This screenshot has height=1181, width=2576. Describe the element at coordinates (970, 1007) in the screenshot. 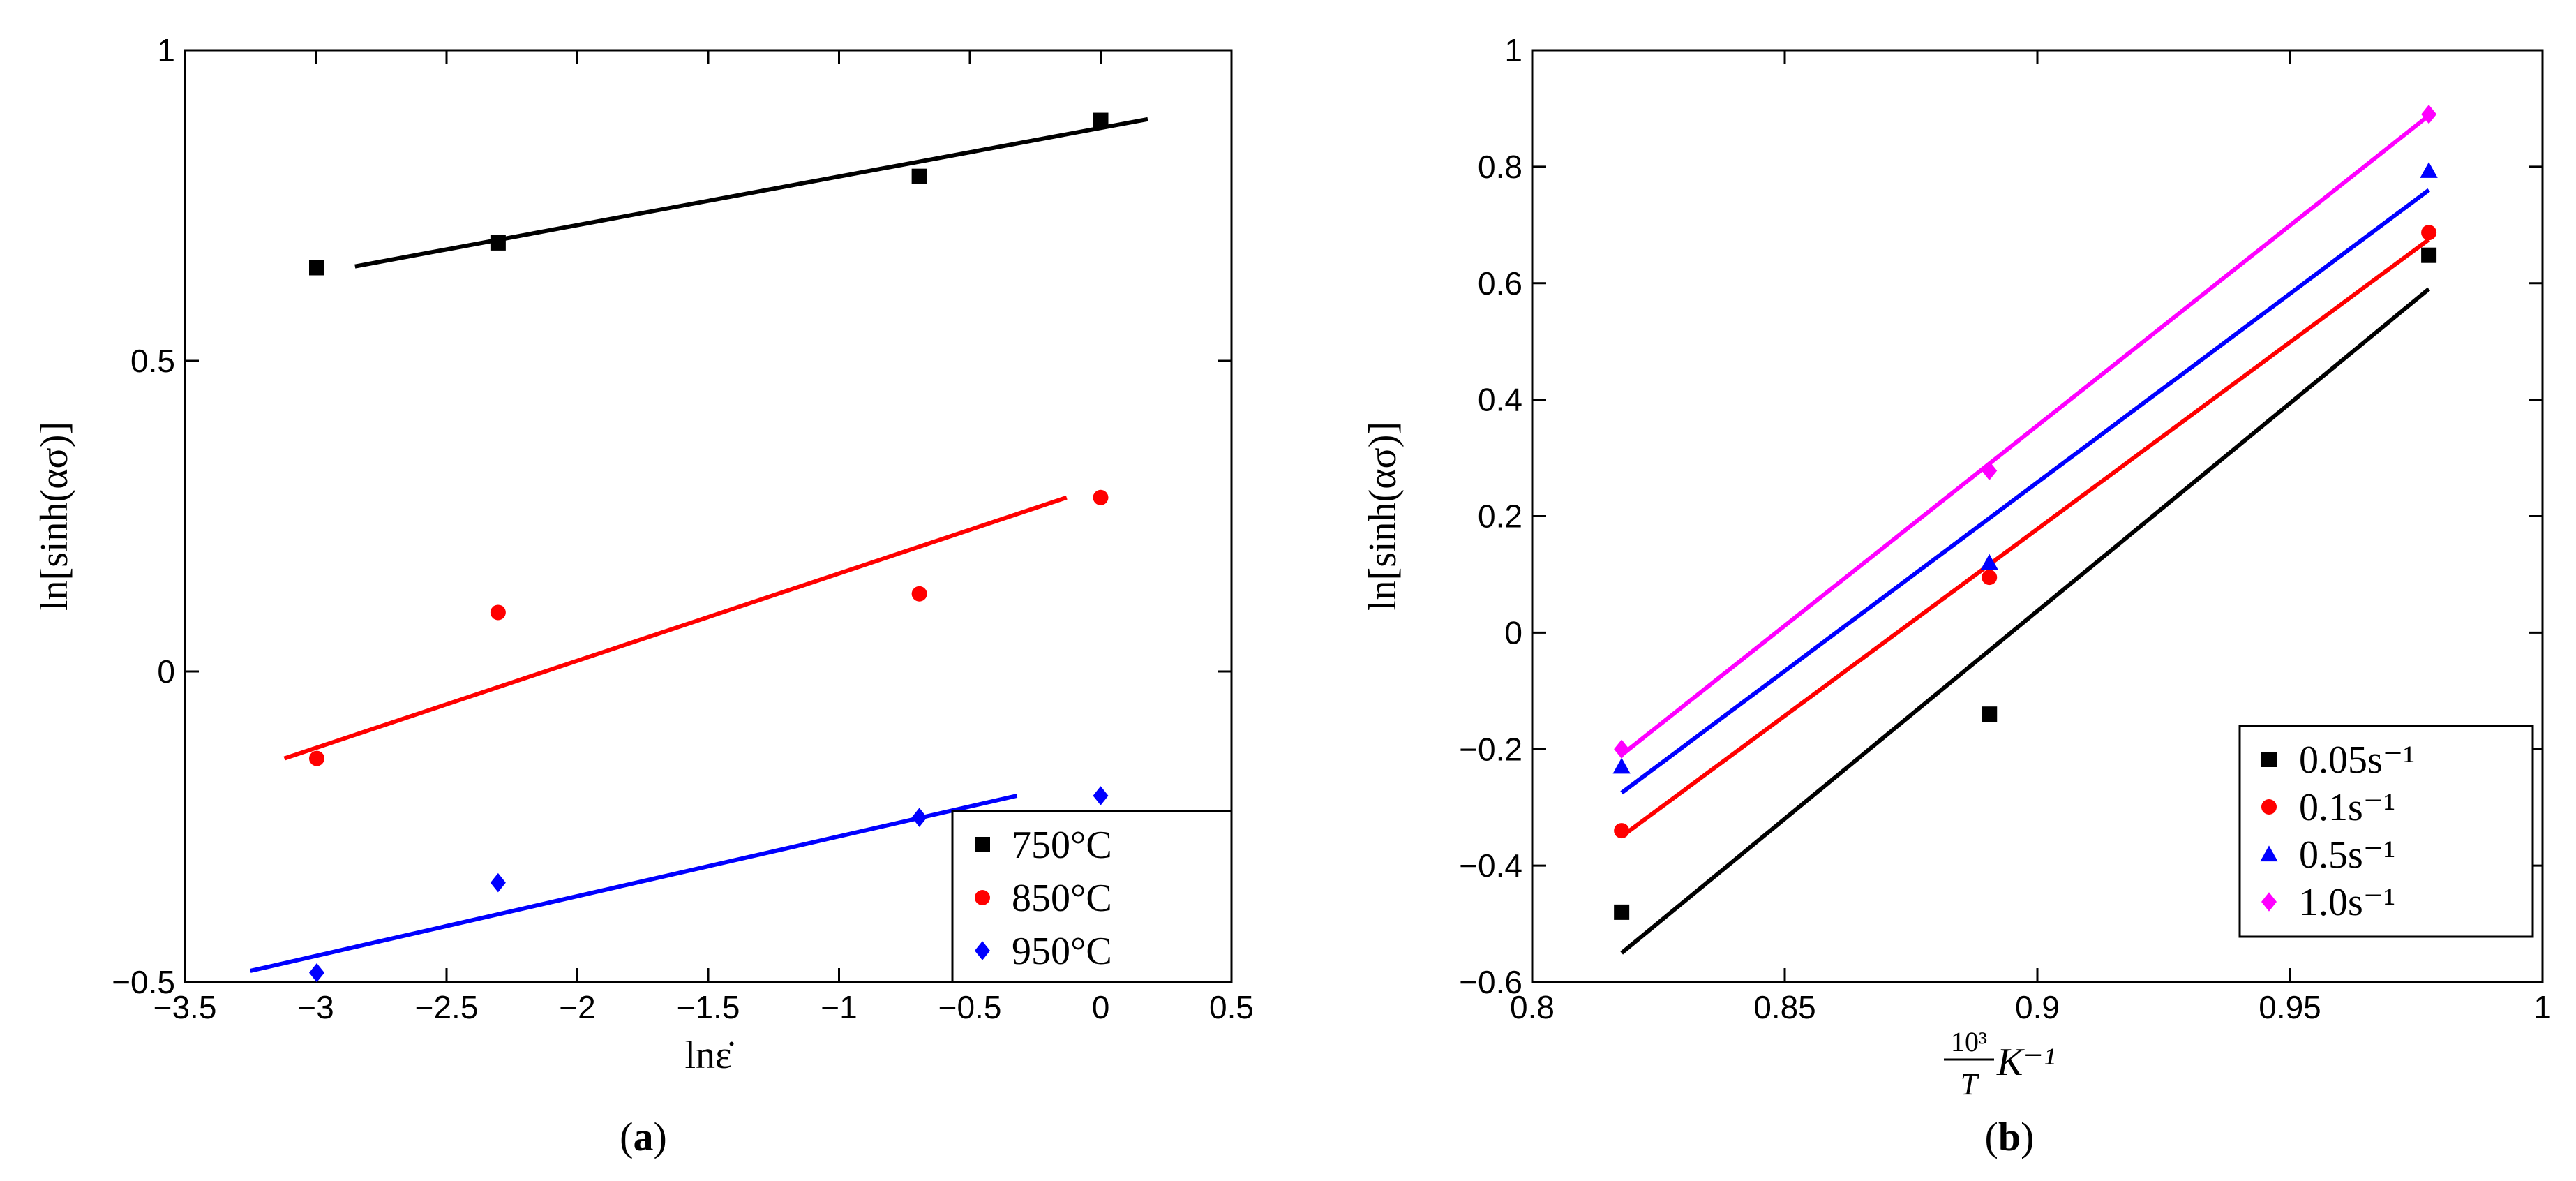

I see `x-tick-label: −0.5` at that location.